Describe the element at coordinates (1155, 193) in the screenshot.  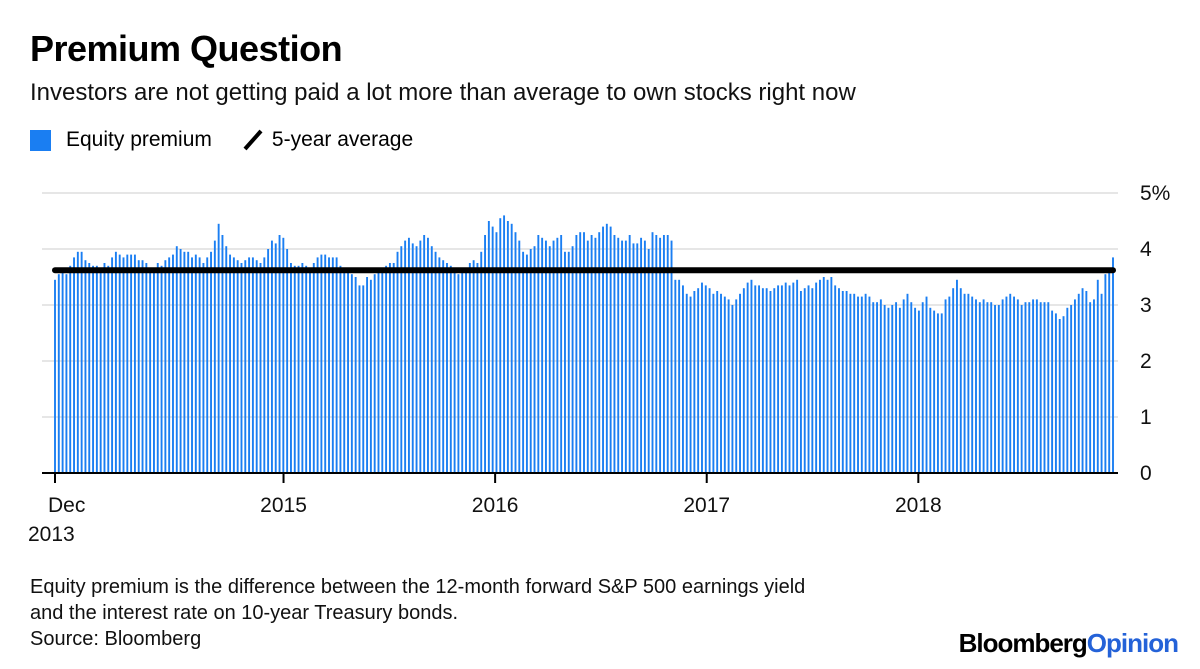
I see `y-tick-label: 5%` at that location.